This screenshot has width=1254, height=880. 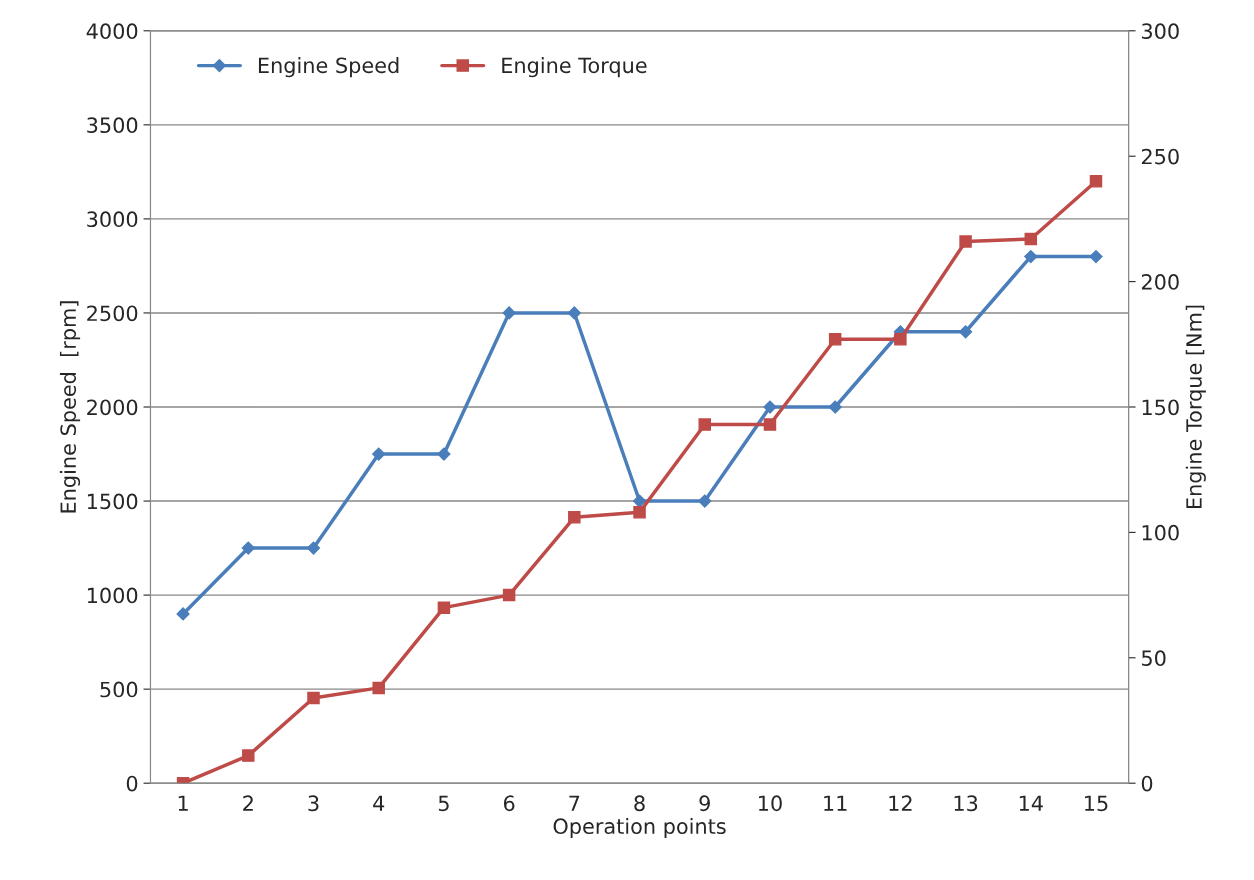 What do you see at coordinates (900, 803) in the screenshot?
I see `x-tick-label: 12` at bounding box center [900, 803].